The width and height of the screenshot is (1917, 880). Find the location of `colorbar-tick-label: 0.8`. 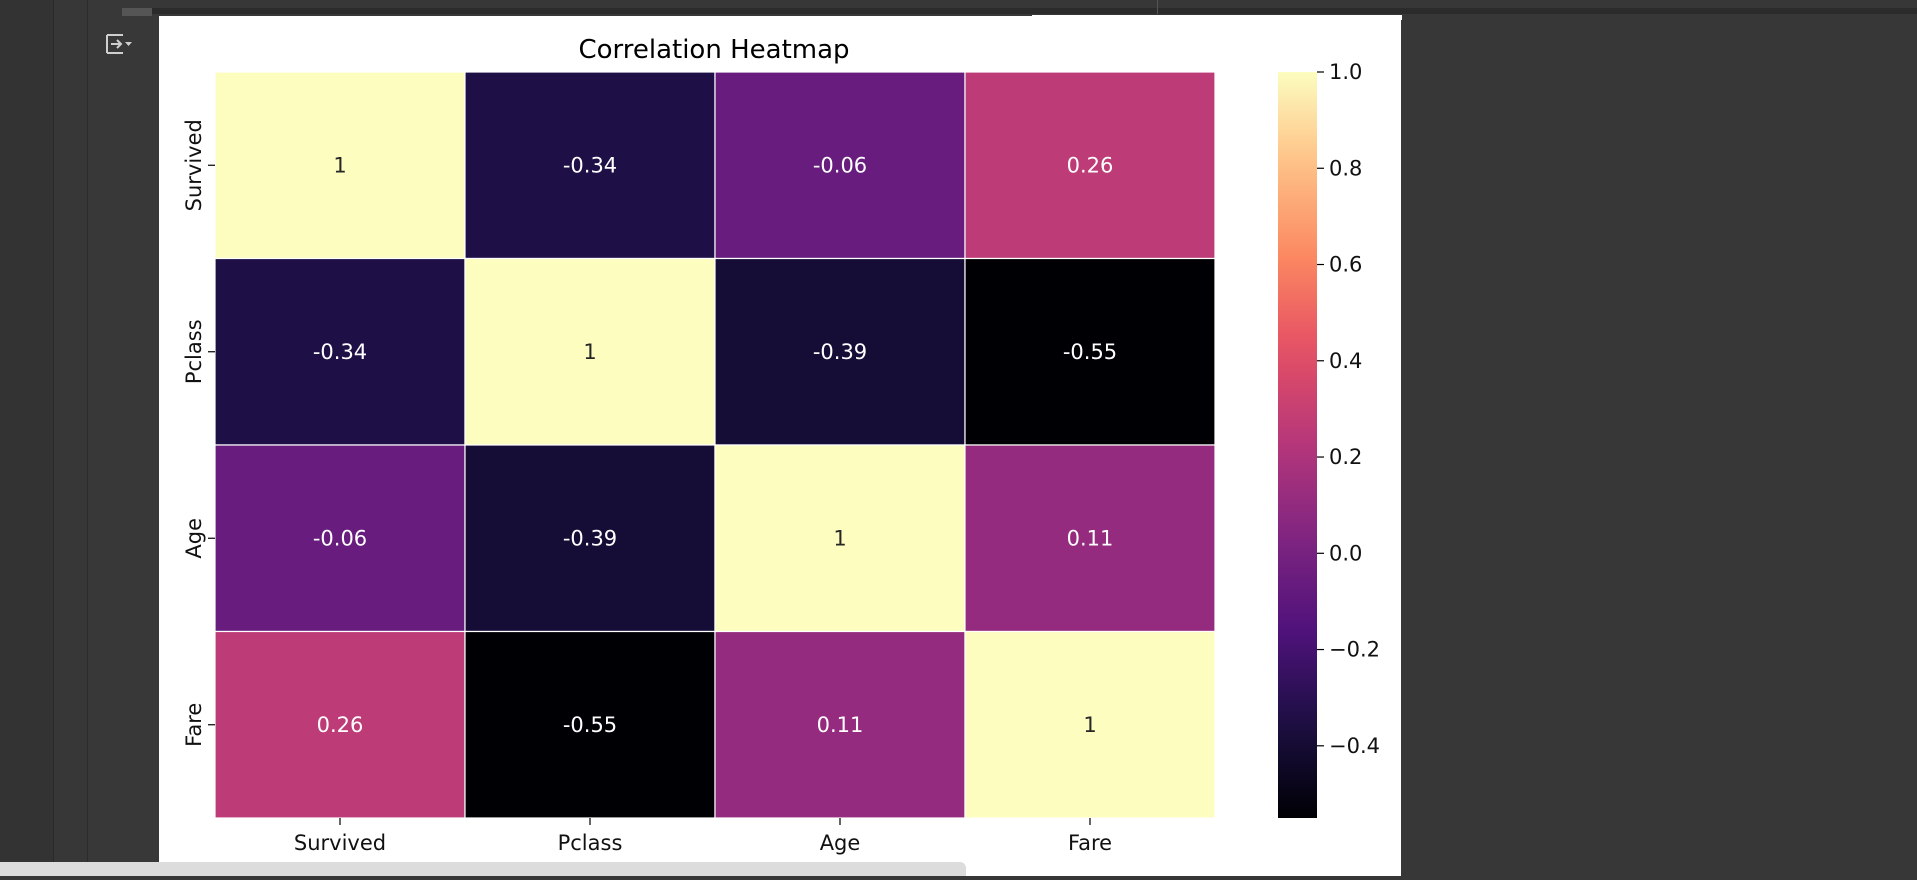

colorbar-tick-label: 0.8 is located at coordinates (1345, 168).